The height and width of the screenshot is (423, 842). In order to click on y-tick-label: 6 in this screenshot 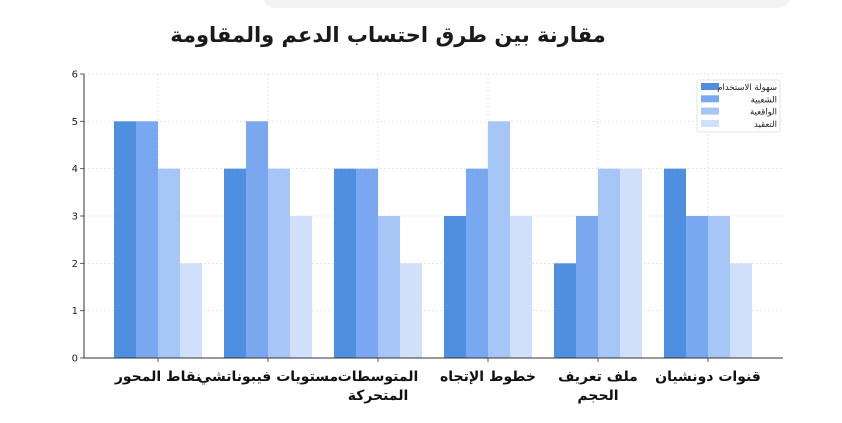, I will do `click(75, 75)`.